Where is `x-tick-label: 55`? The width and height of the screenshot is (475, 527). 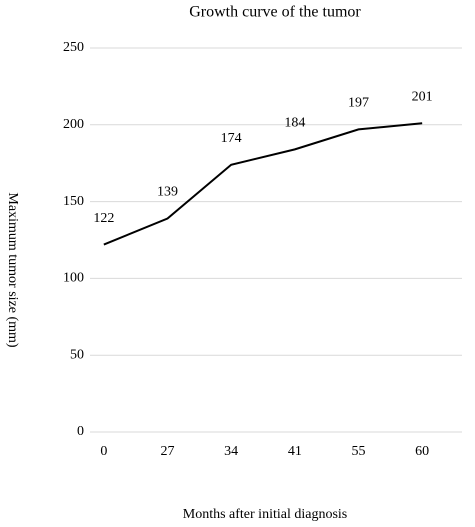 x-tick-label: 55 is located at coordinates (359, 451).